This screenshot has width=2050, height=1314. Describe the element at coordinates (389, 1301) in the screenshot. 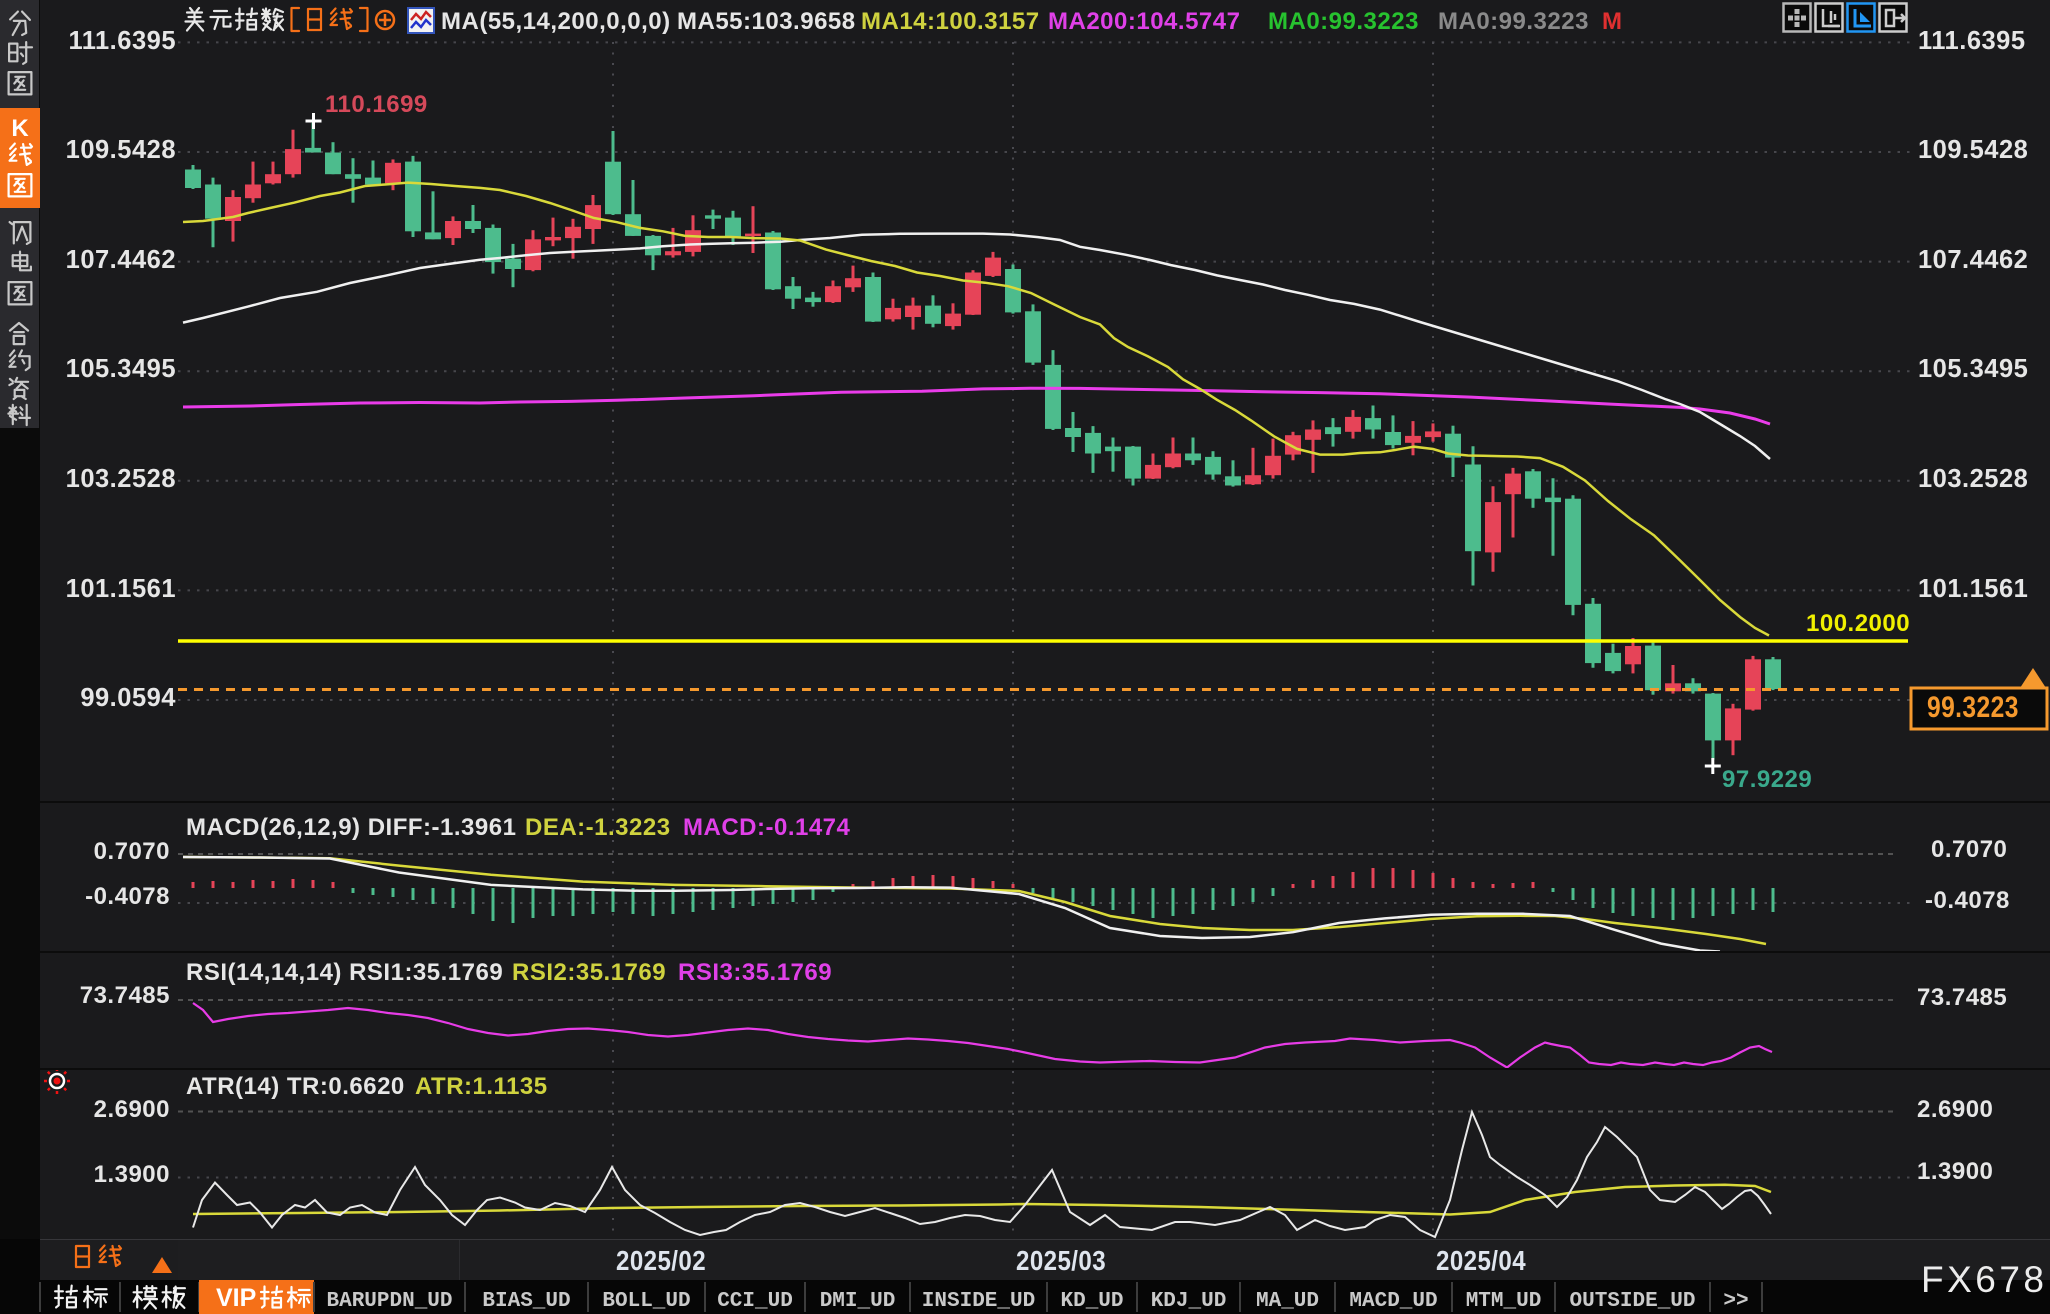

I see `svg-text: BARUPDN_UD` at that location.